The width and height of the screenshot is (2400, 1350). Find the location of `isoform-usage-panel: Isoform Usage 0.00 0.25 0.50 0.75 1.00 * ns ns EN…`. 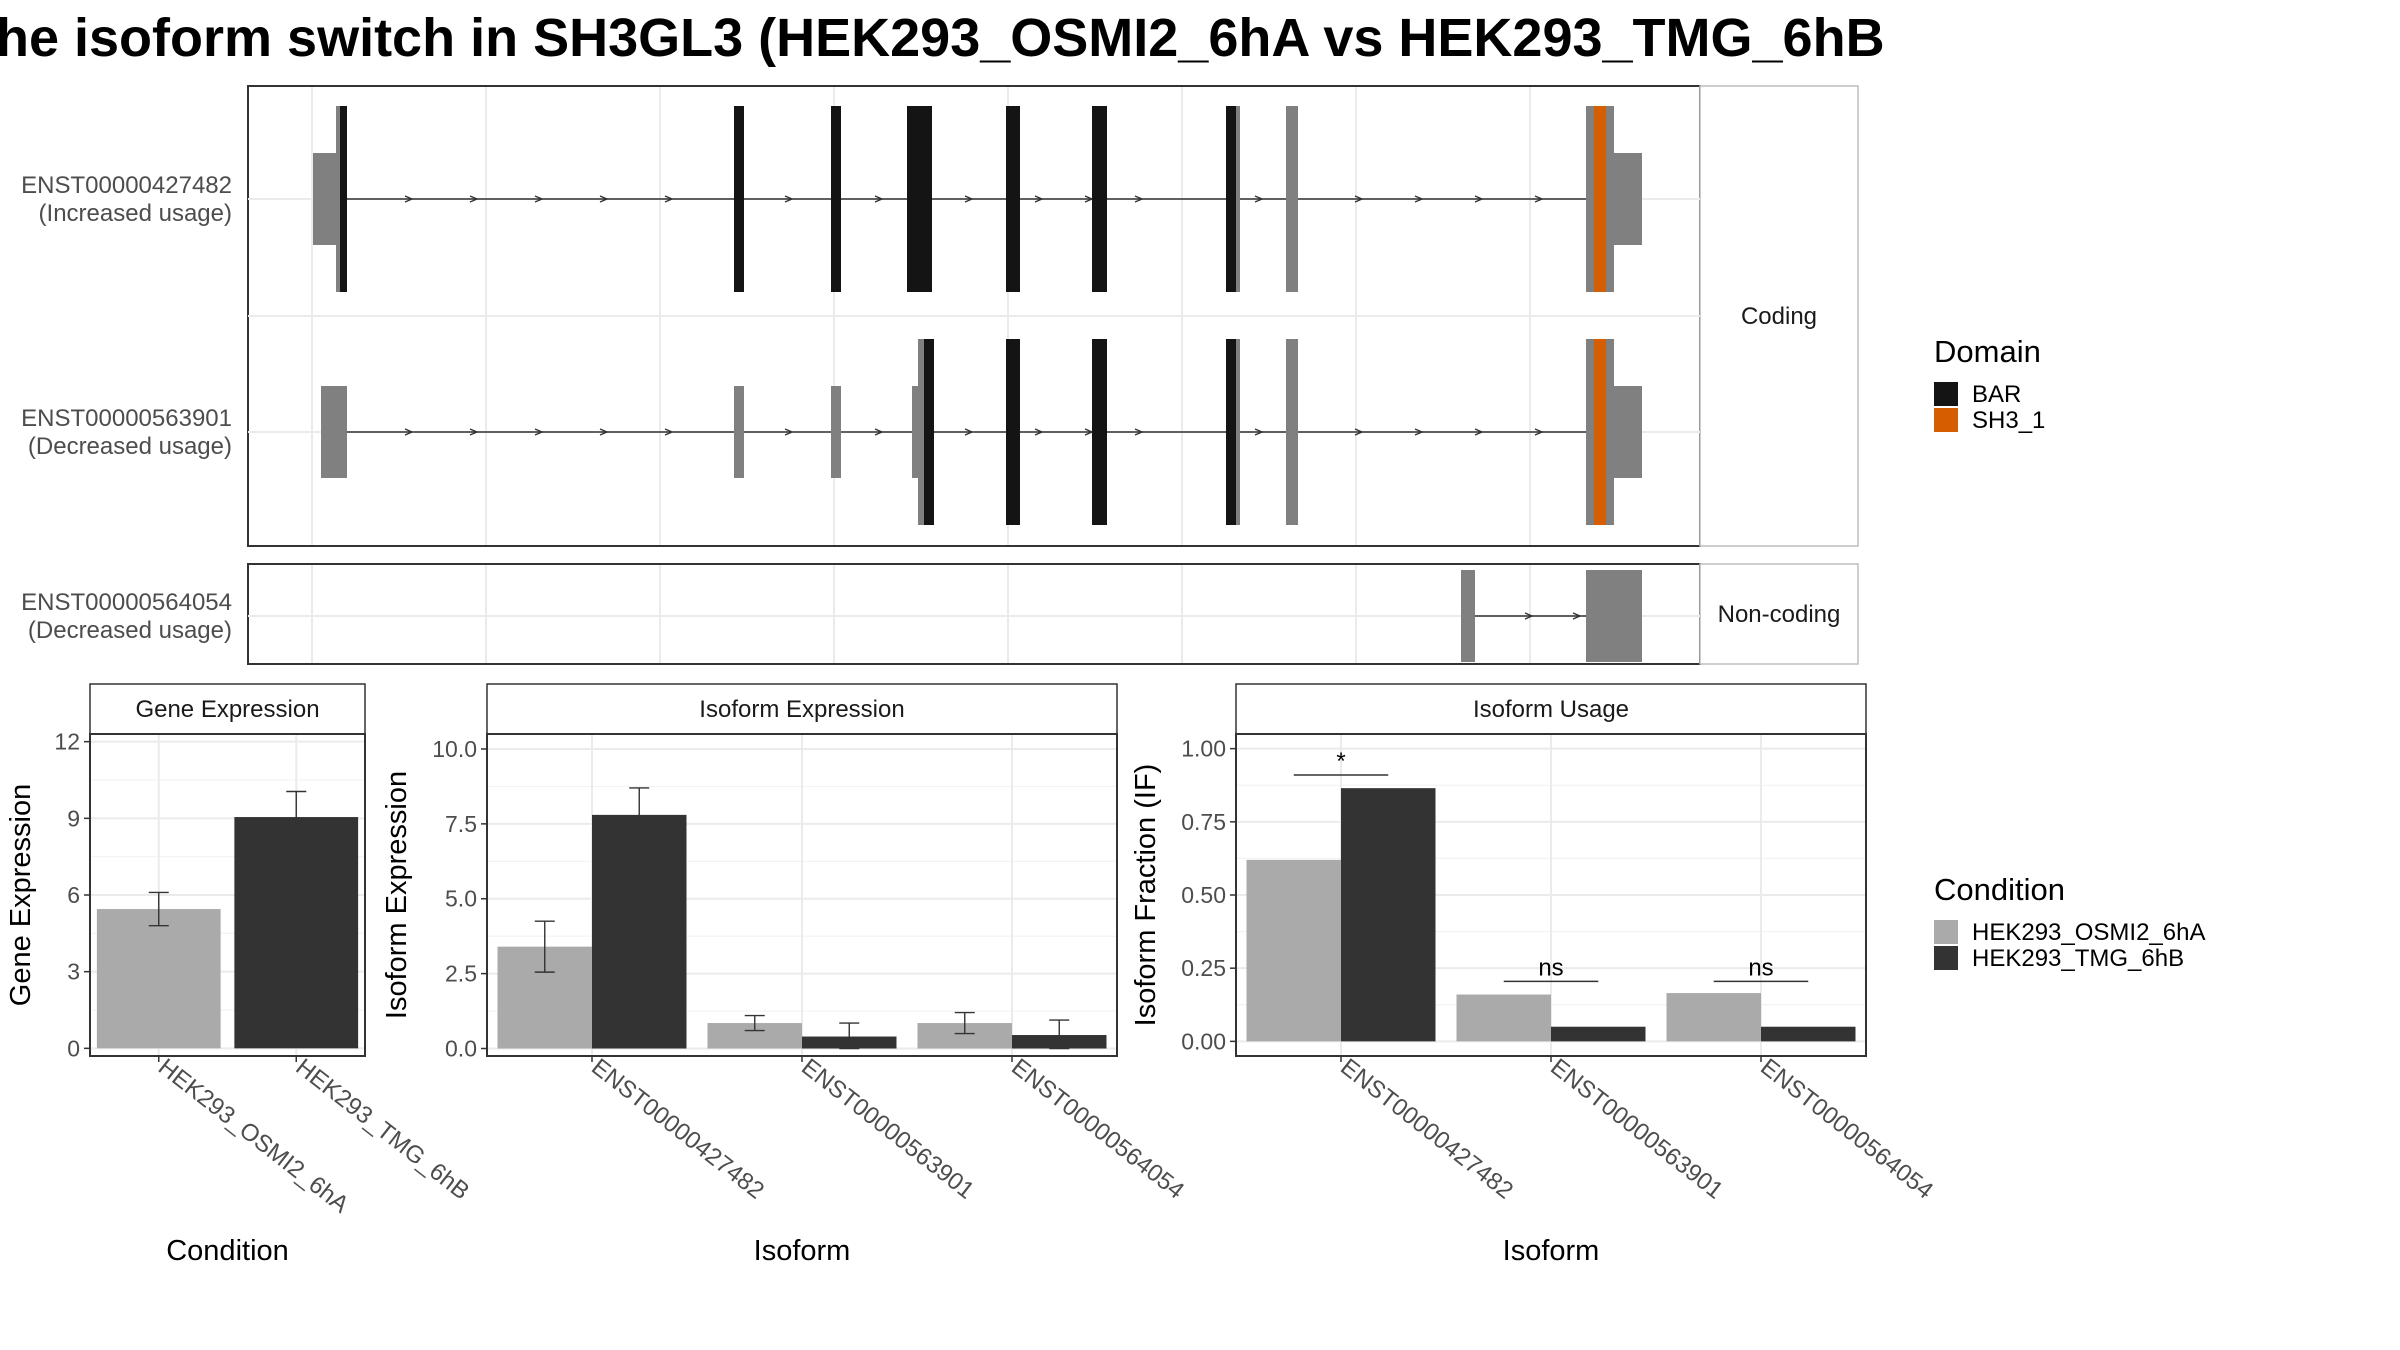

isoform-usage-panel: Isoform Usage 0.00 0.25 0.50 0.75 1.00 * ns ns EN… is located at coordinates (1534, 975).